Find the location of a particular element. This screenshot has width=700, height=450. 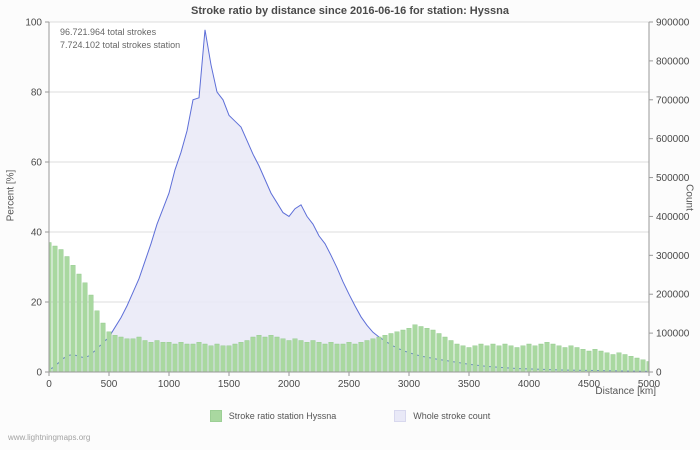

svg-text: 800000 is located at coordinates (673, 61).